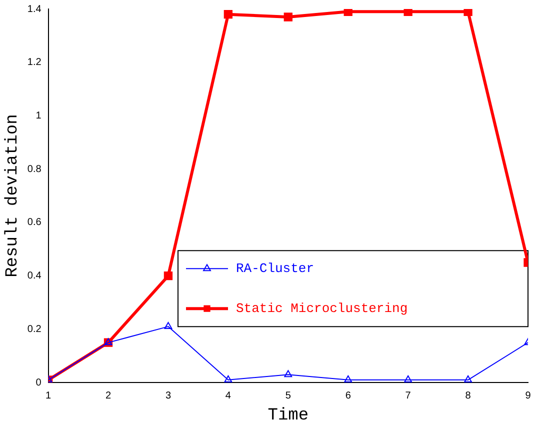  What do you see at coordinates (34, 9) in the screenshot?
I see `y-tick-label: 1.4` at bounding box center [34, 9].